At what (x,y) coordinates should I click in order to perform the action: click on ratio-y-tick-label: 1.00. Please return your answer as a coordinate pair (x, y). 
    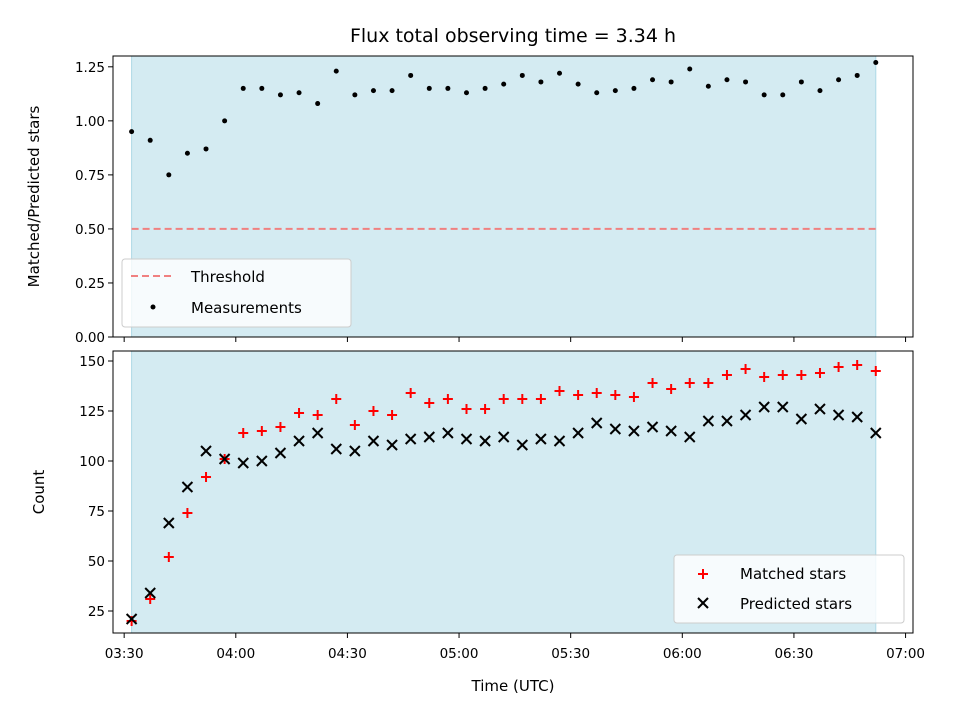
    Looking at the image, I should click on (90, 122).